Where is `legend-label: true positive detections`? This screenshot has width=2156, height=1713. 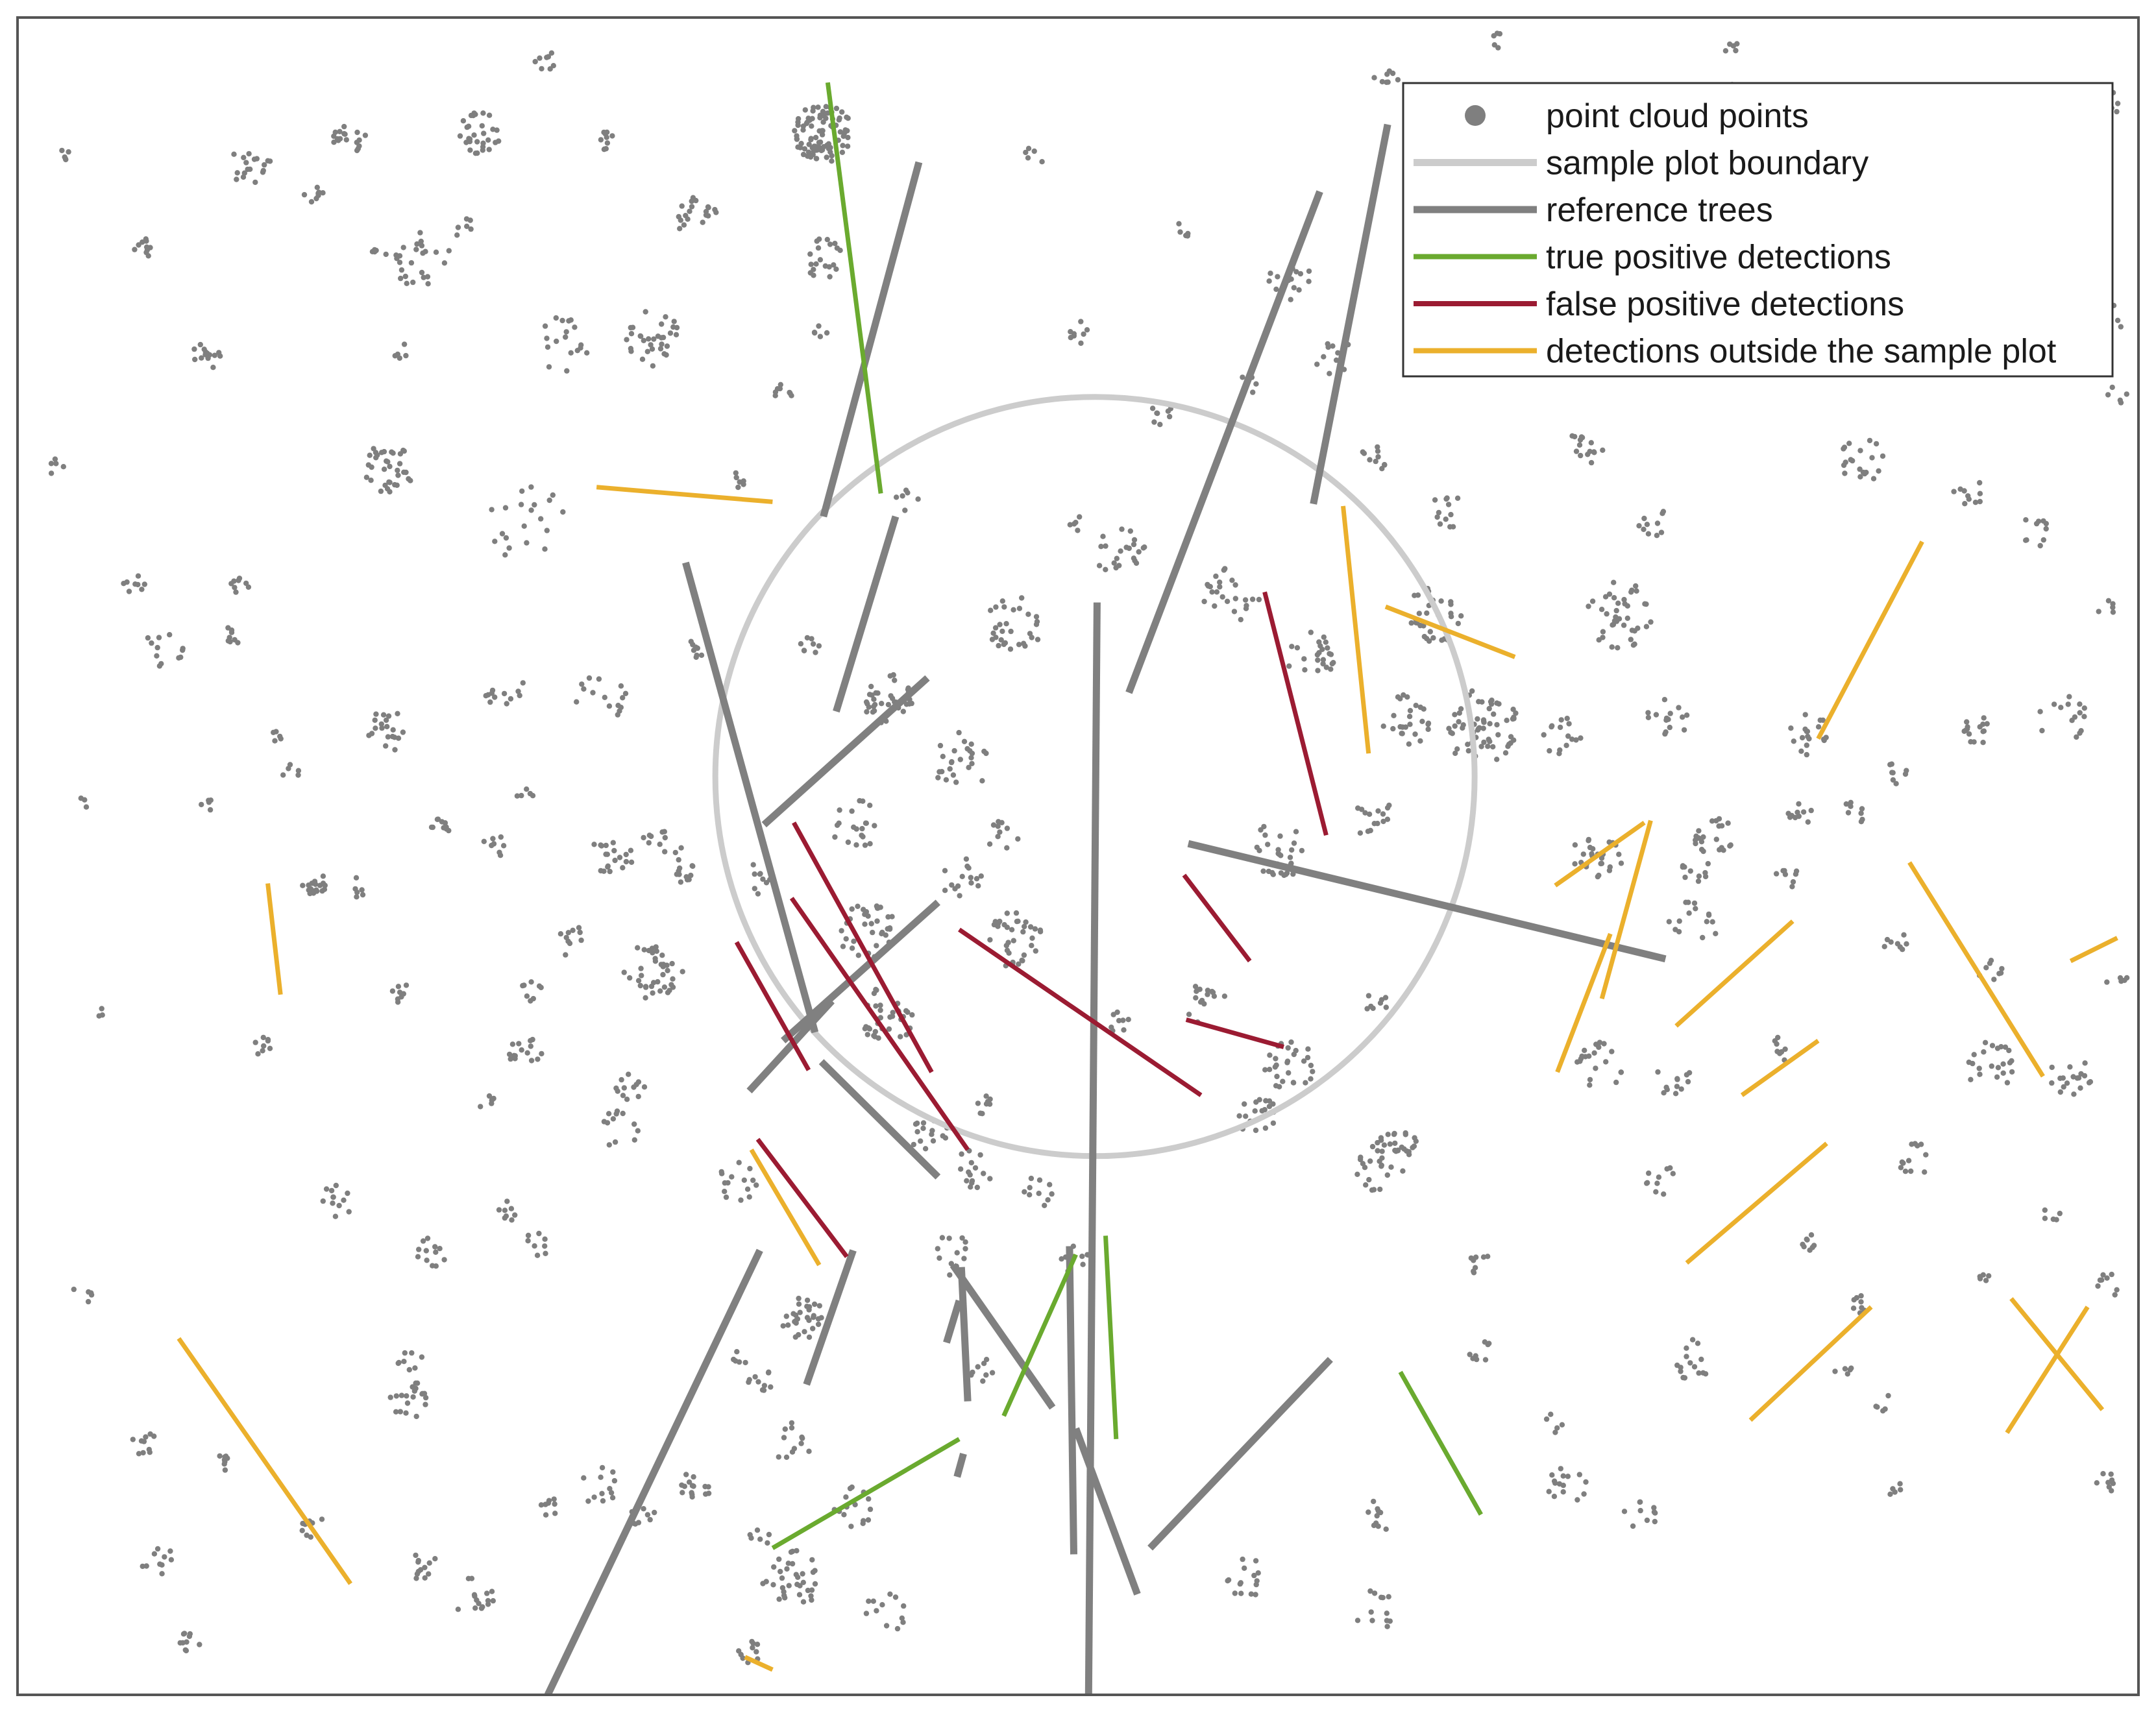 legend-label: true positive detections is located at coordinates (1718, 257).